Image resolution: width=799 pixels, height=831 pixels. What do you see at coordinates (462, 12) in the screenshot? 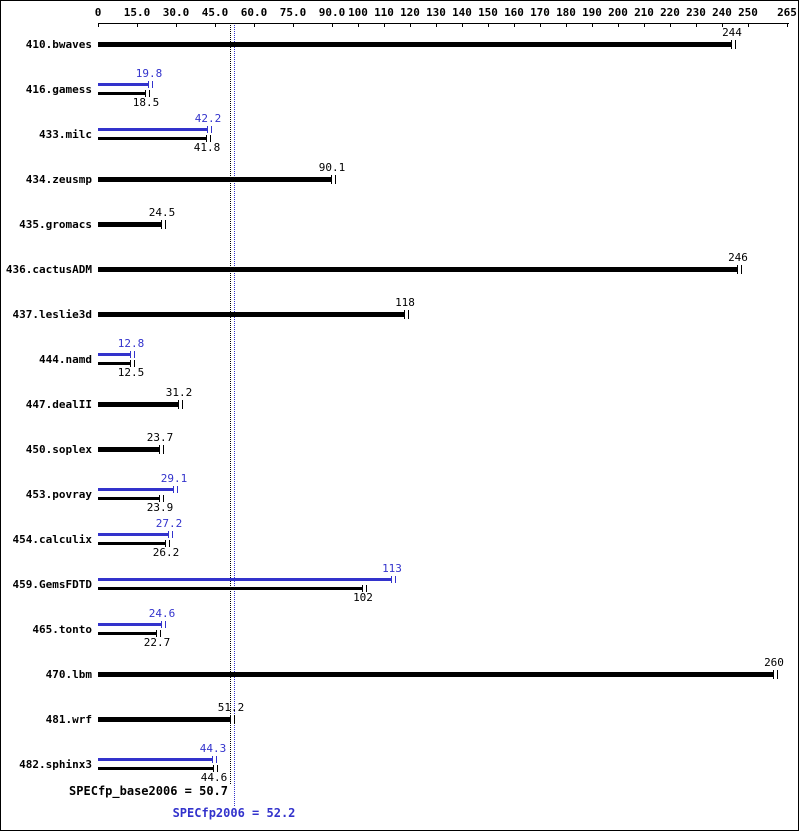
I see `x-axis-tick-label: 140` at bounding box center [462, 12].